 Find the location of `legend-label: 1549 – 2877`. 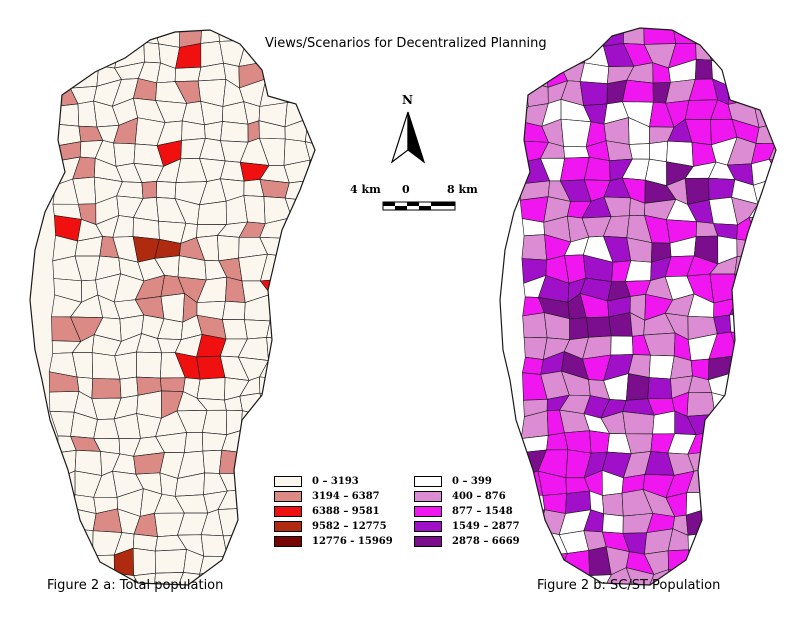

legend-label: 1549 – 2877 is located at coordinates (486, 526).